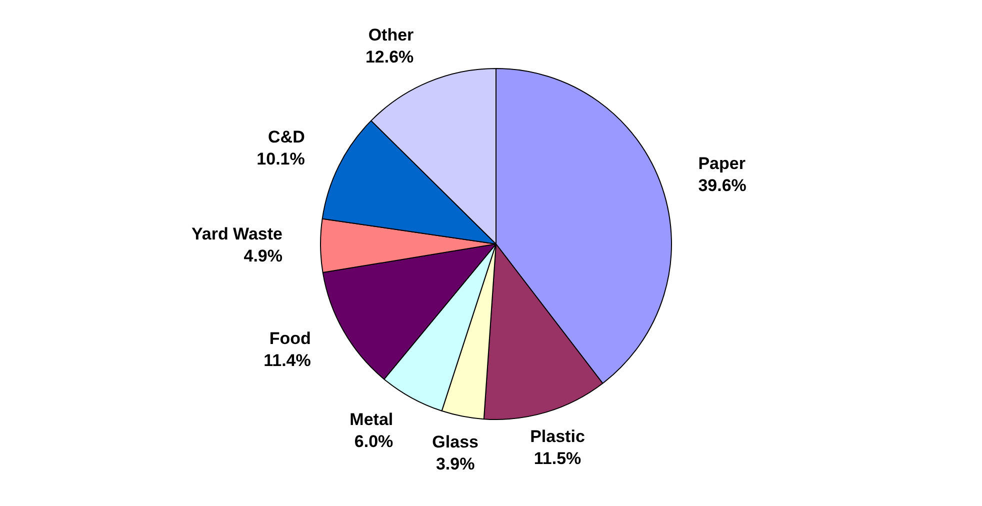 Image resolution: width=982 pixels, height=506 pixels. What do you see at coordinates (389, 57) in the screenshot?
I see `data-label: 12.6%` at bounding box center [389, 57].